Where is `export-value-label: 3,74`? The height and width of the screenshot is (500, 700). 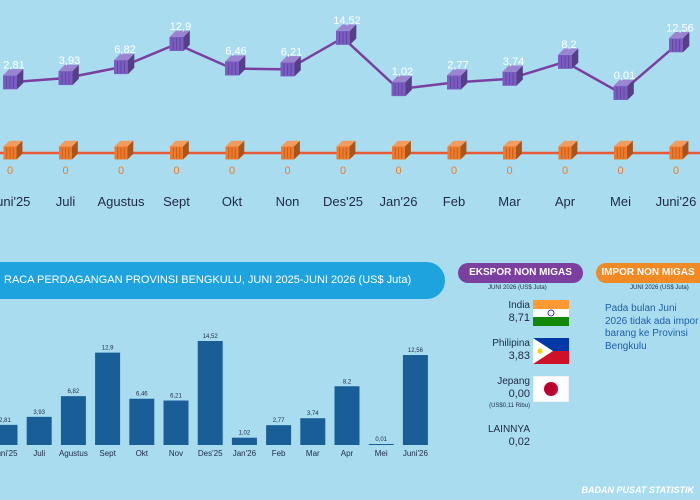 export-value-label: 3,74 is located at coordinates (513, 62).